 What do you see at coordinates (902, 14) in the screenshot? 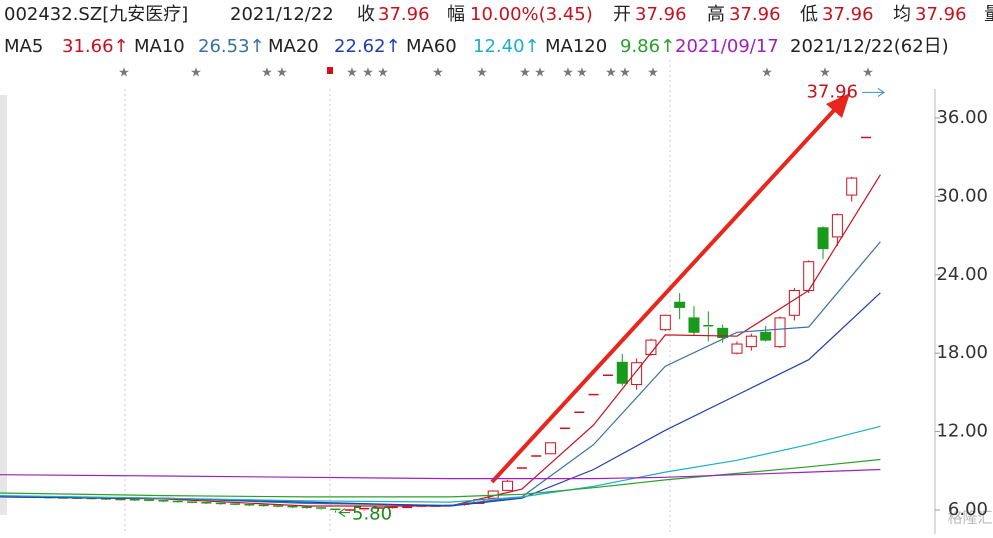
I see `label: 均` at bounding box center [902, 14].